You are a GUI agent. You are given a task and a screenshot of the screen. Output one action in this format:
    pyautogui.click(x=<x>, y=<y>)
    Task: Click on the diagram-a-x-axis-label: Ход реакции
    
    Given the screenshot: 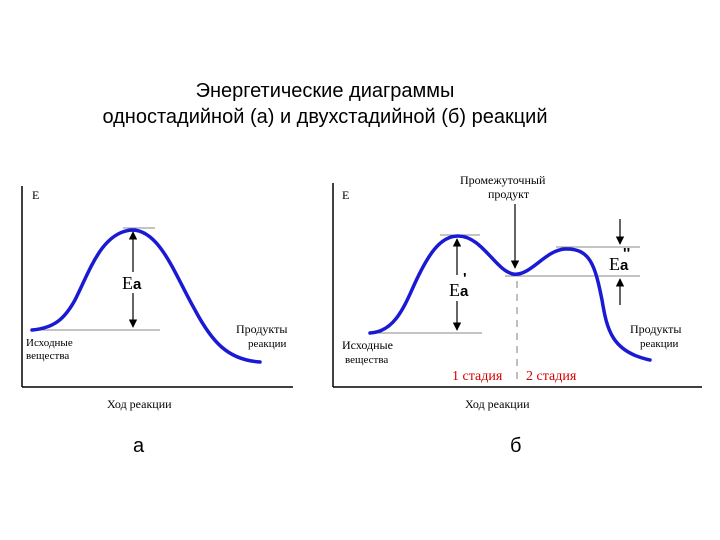 What is the action you would take?
    pyautogui.click(x=139, y=404)
    